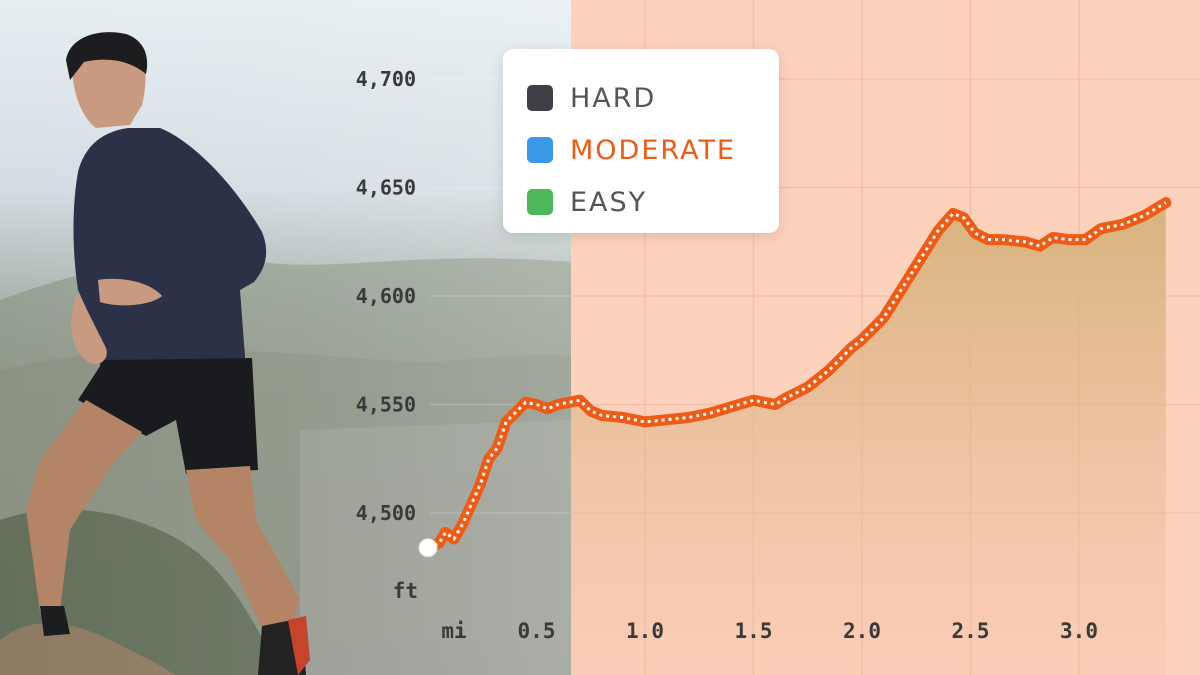 The width and height of the screenshot is (1200, 675). Describe the element at coordinates (386, 79) in the screenshot. I see `y-tick-label: 4,700` at that location.